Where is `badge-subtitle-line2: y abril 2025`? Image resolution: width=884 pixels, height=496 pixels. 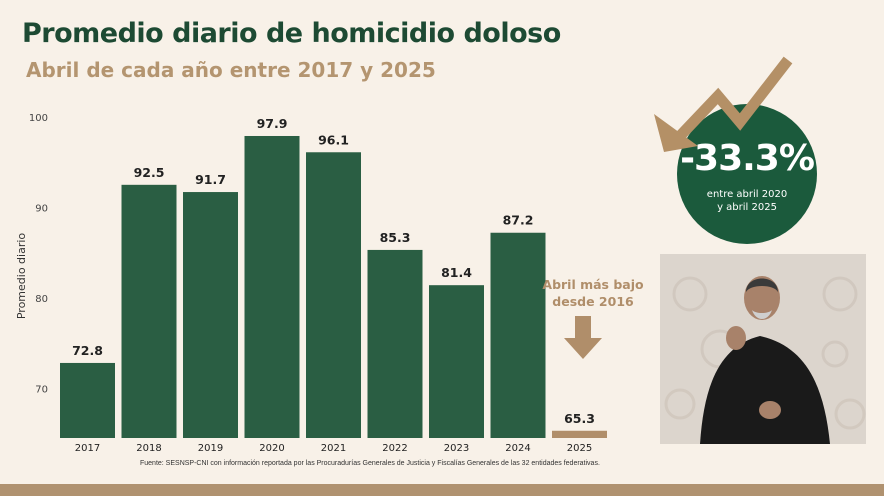
badge-subtitle-line2: y abril 2025 is located at coordinates (747, 207).